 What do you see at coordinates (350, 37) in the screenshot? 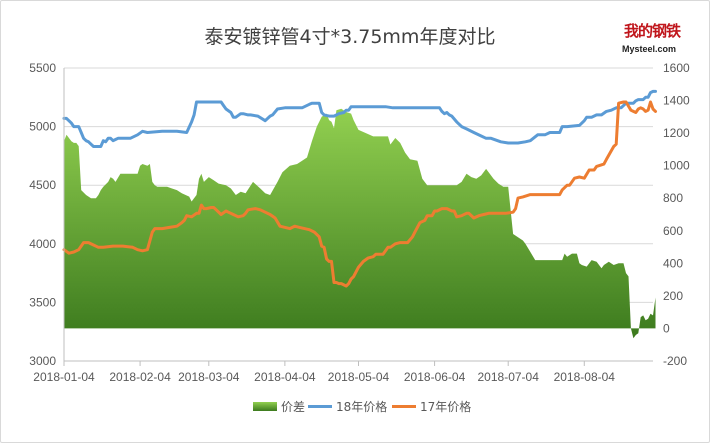
I see `chart-title: 泰安镀锌管4寸*3.75mm年度对比` at bounding box center [350, 37].